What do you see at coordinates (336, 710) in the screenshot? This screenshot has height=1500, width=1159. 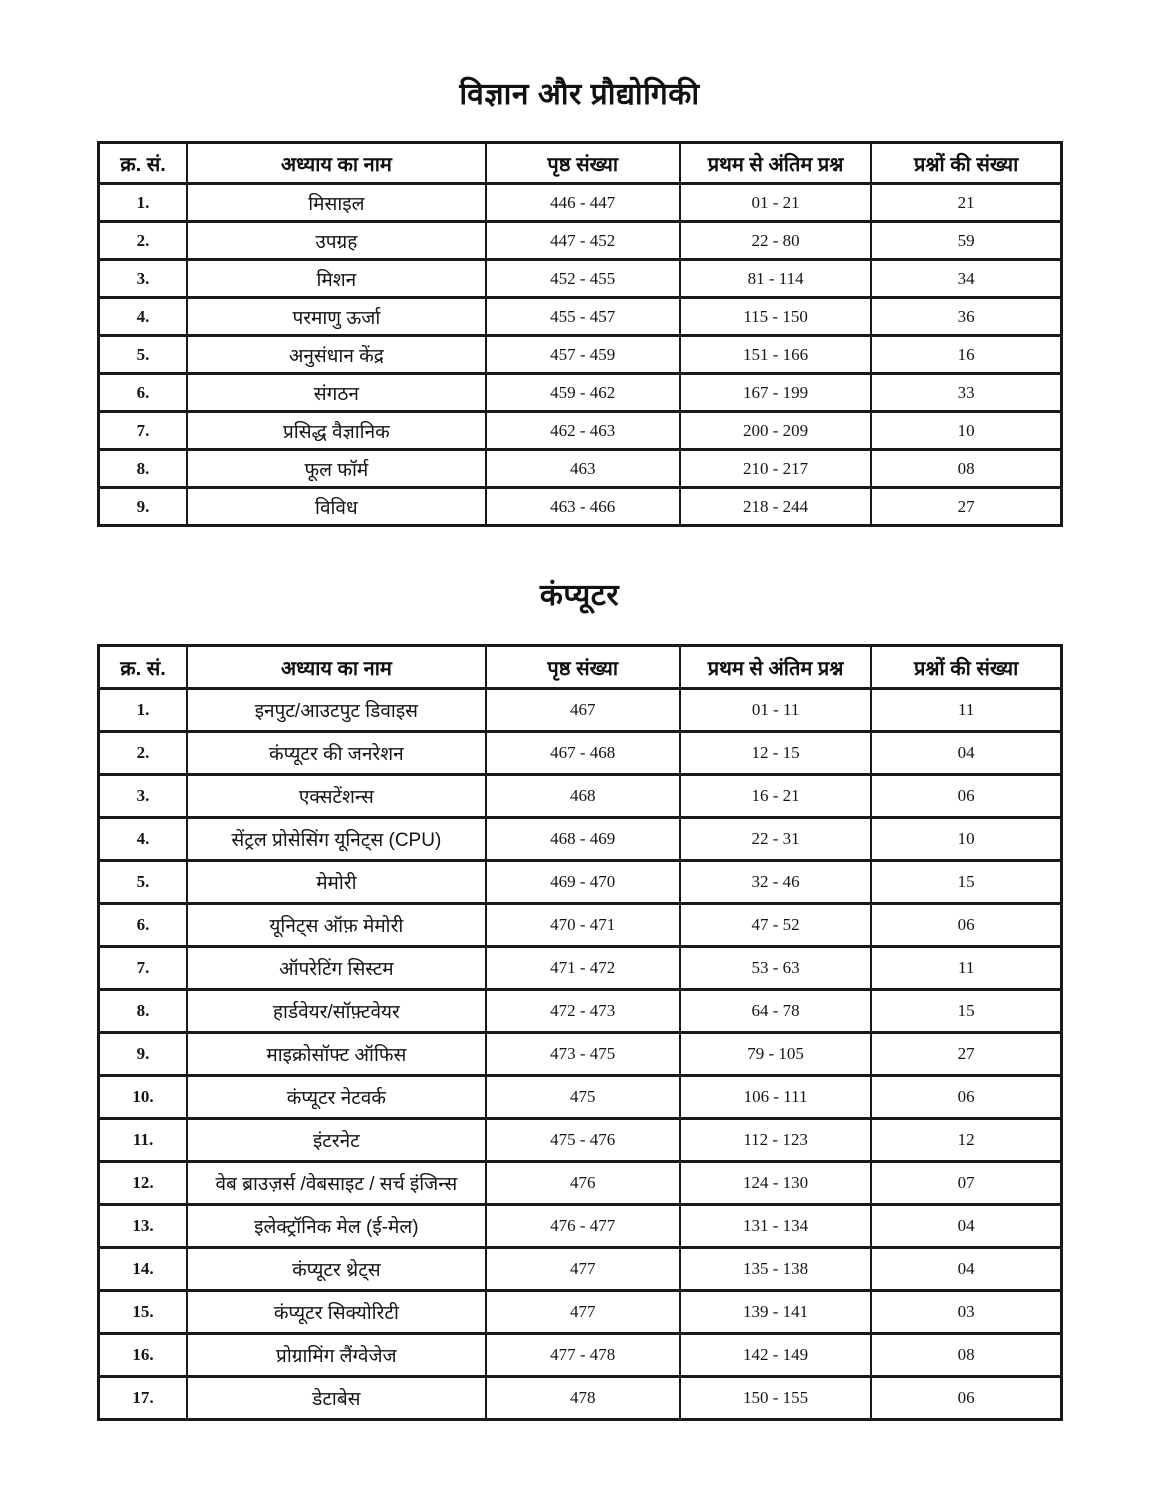 I see `cell-chapter: इनपुट/आउटपुट डिवाइस` at bounding box center [336, 710].